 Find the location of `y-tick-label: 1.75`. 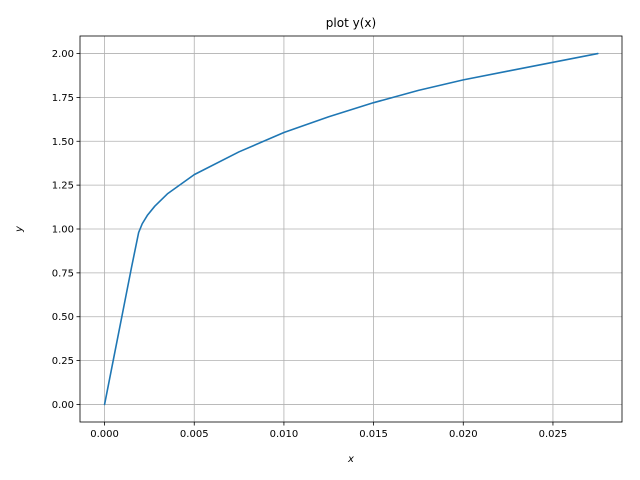

y-tick-label: 1.75 is located at coordinates (63, 98).